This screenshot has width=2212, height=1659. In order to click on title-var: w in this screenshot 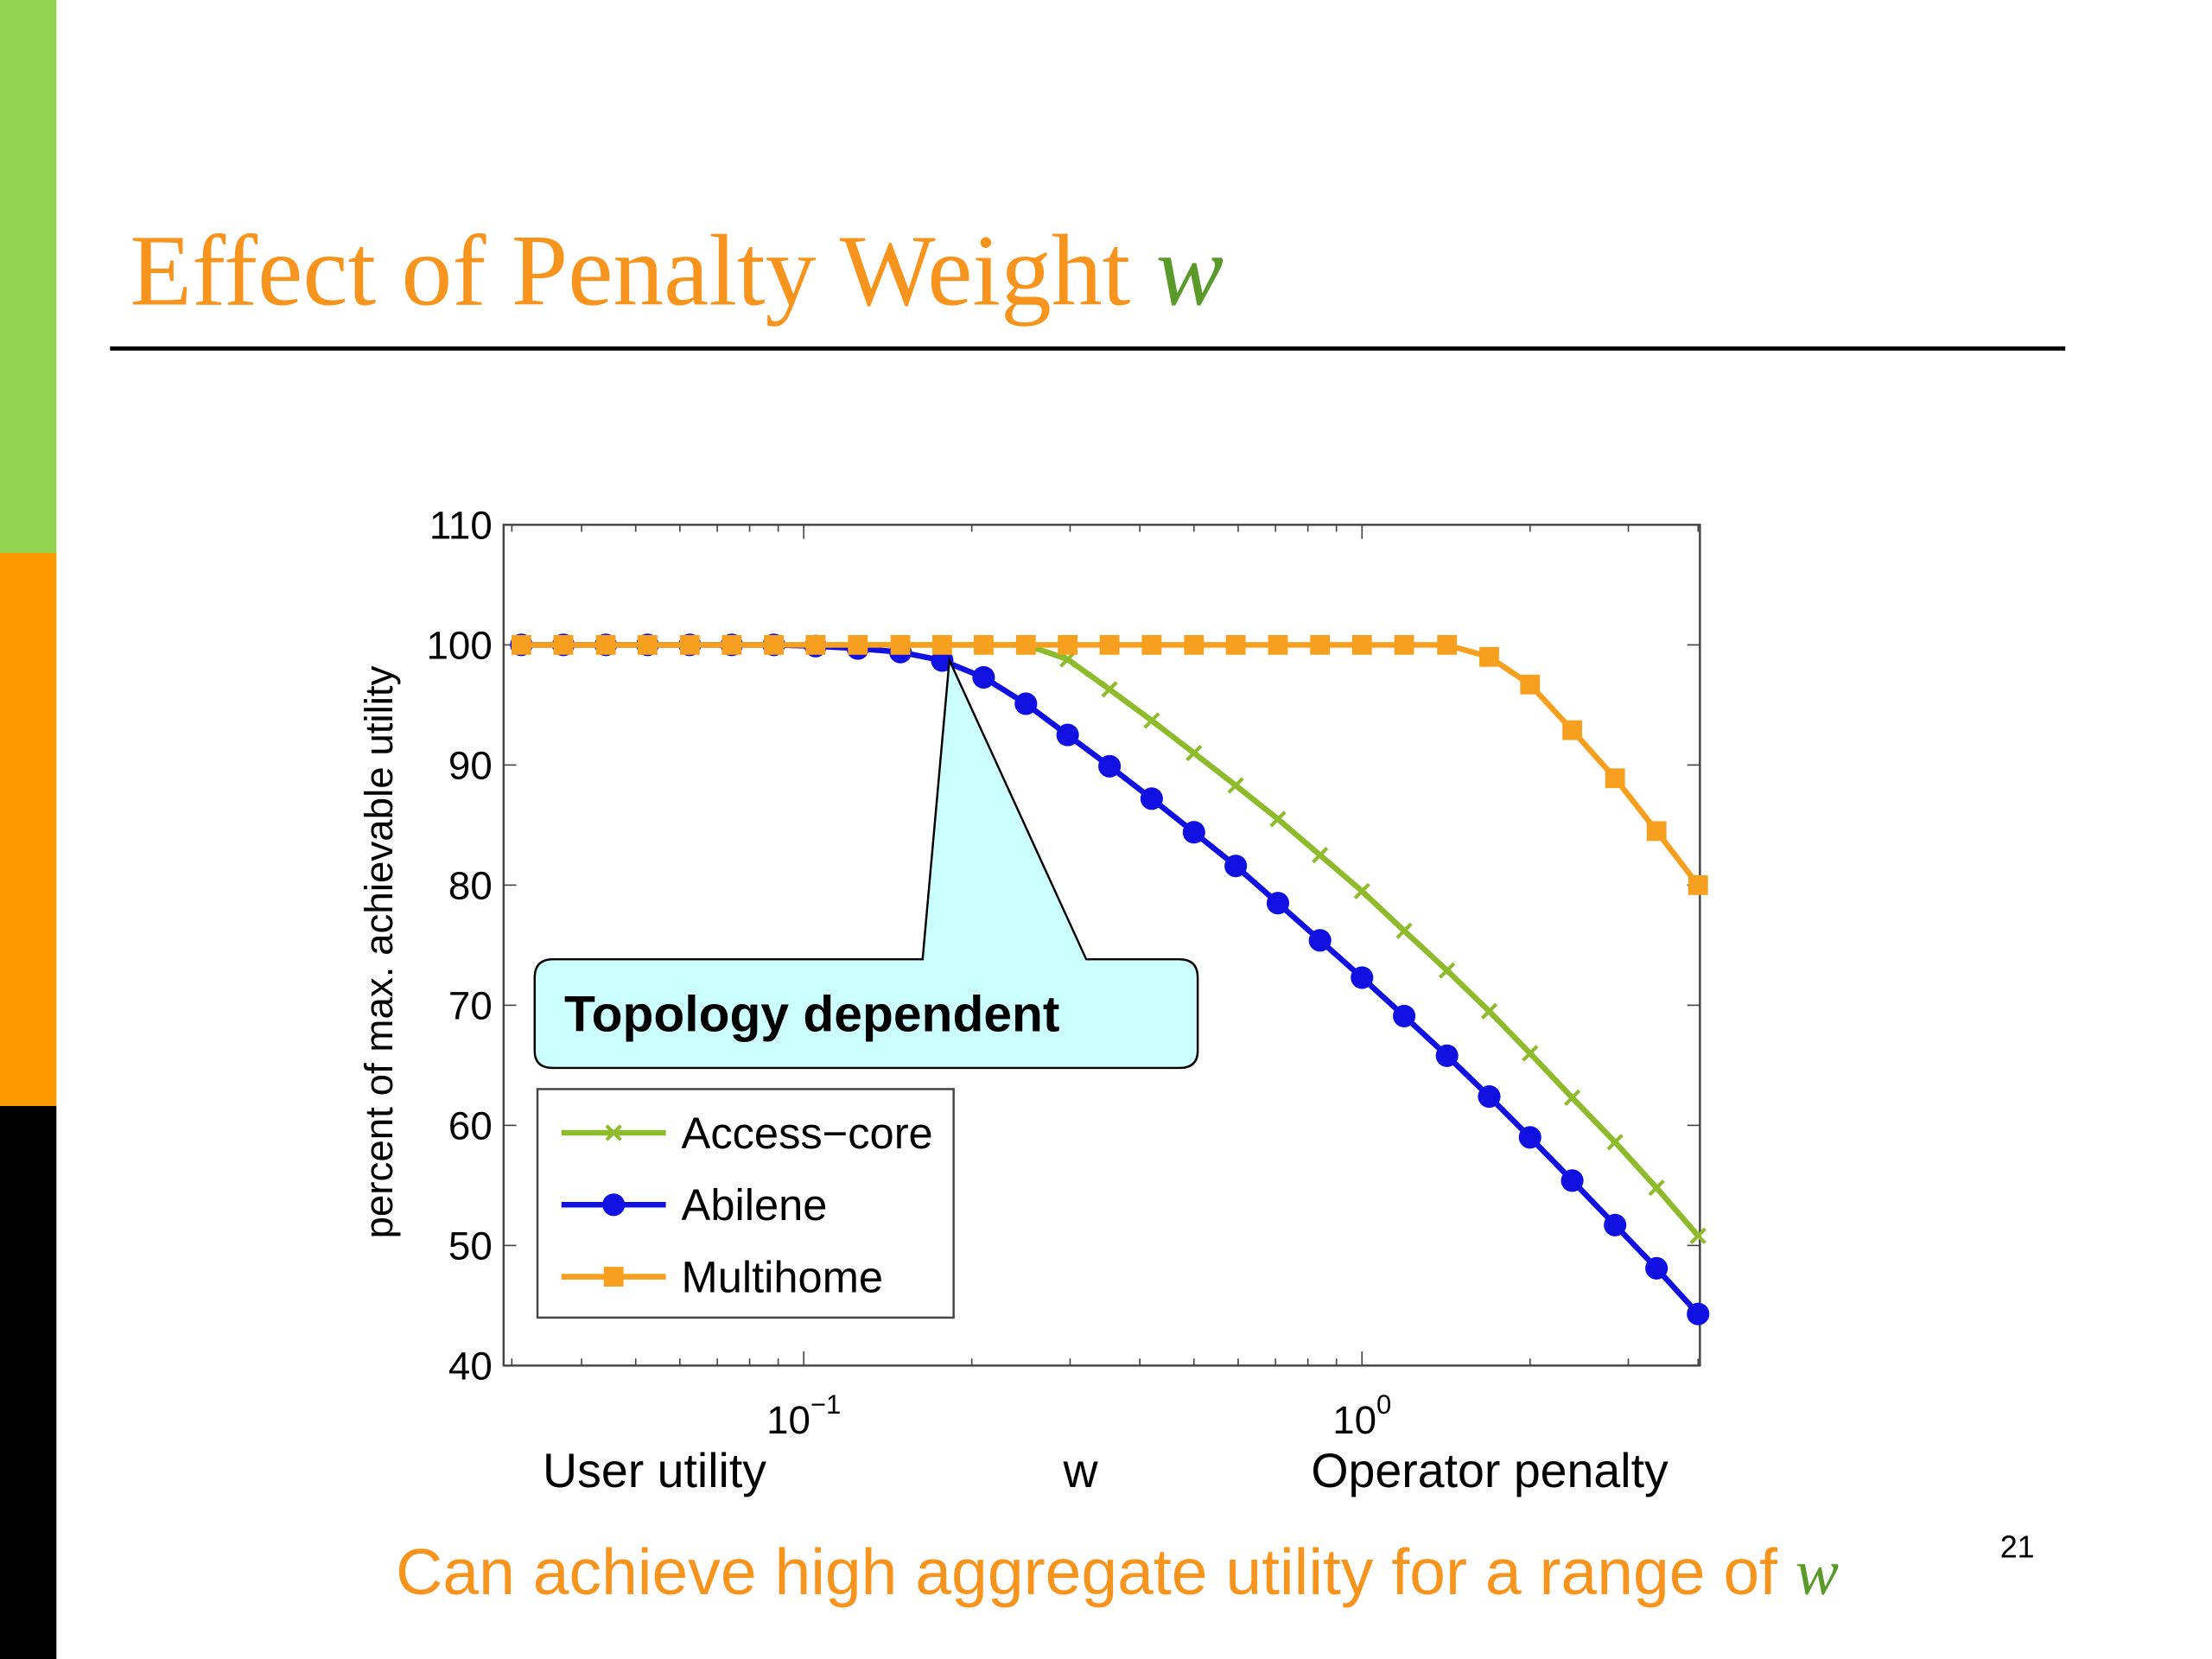, I will do `click(1190, 271)`.